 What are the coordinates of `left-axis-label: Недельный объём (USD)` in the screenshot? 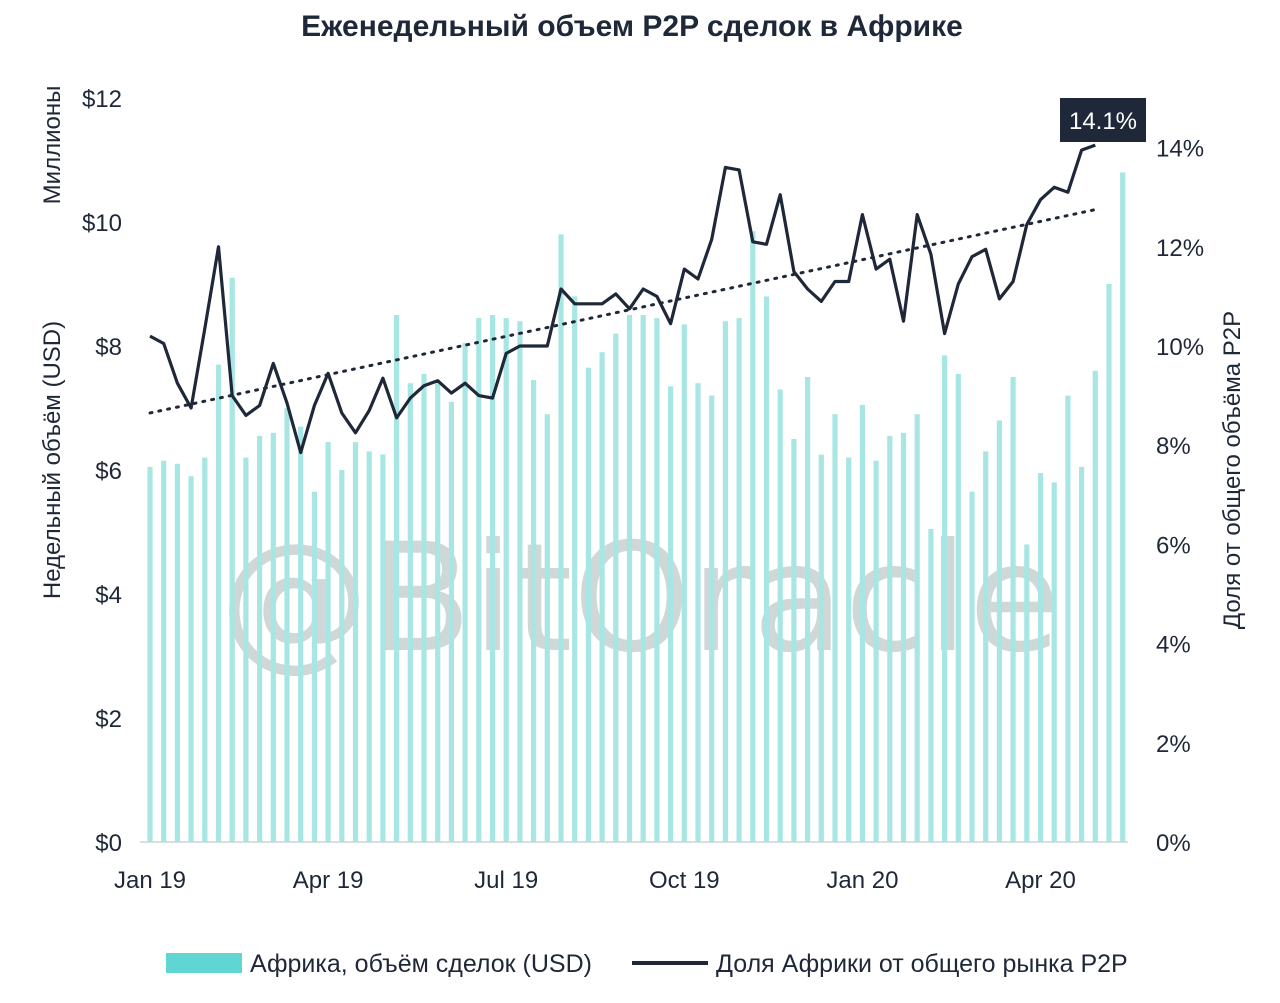 It's located at (52, 460).